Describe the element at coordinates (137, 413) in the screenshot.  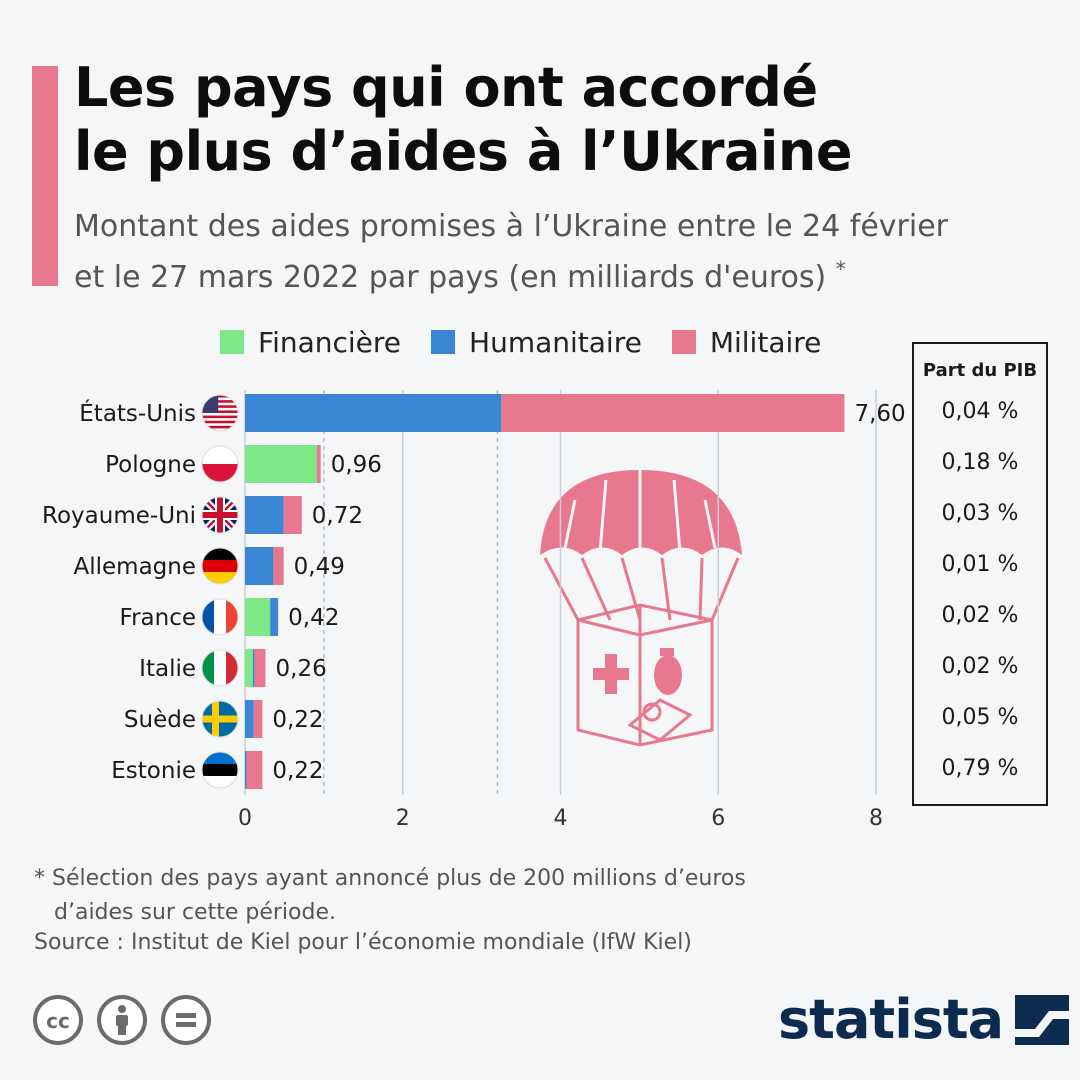
I see `category-label: États-Unis` at that location.